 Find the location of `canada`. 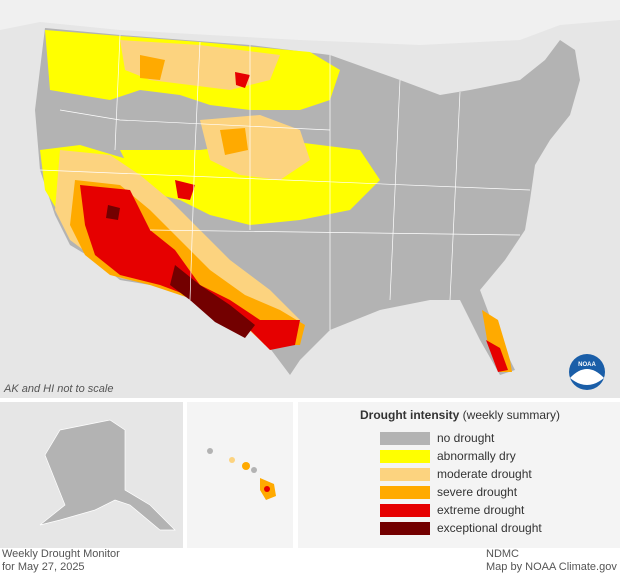

canada is located at coordinates (310, 22).